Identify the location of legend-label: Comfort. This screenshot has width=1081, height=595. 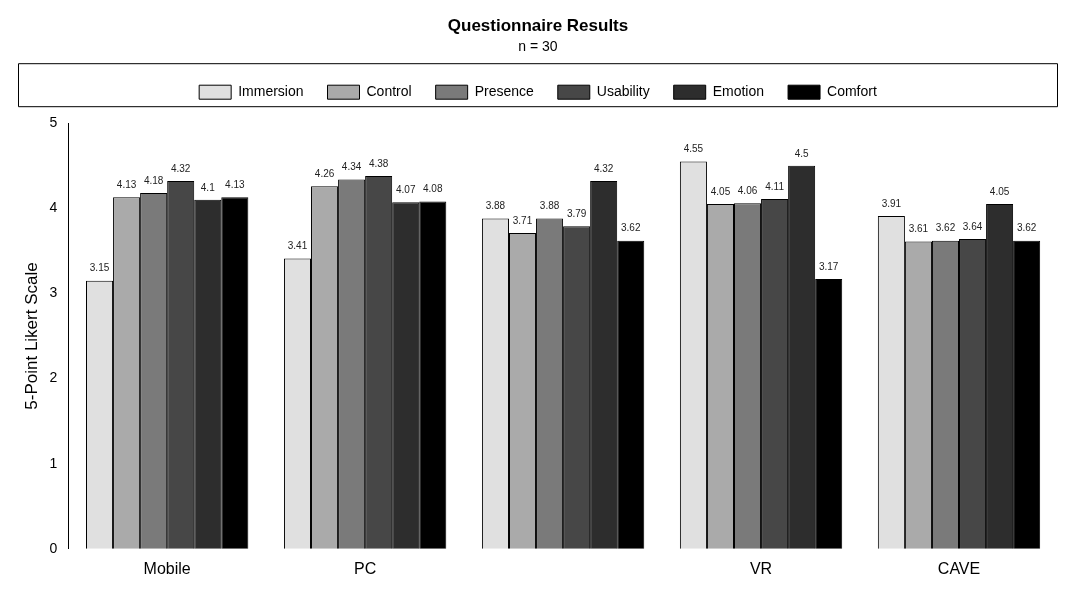
(852, 91).